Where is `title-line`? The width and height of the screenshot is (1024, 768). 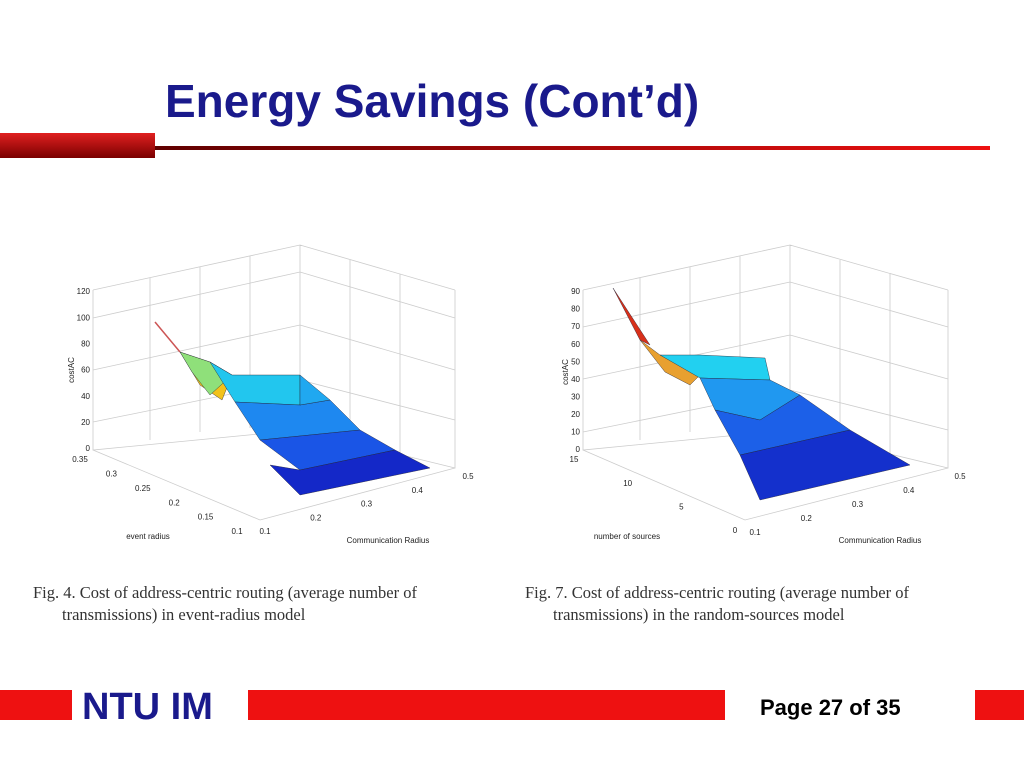
title-line is located at coordinates (572, 148).